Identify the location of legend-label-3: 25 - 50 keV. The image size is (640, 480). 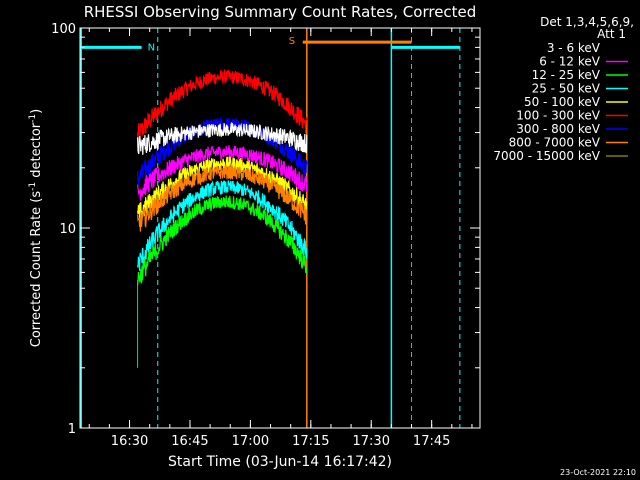
(566, 89).